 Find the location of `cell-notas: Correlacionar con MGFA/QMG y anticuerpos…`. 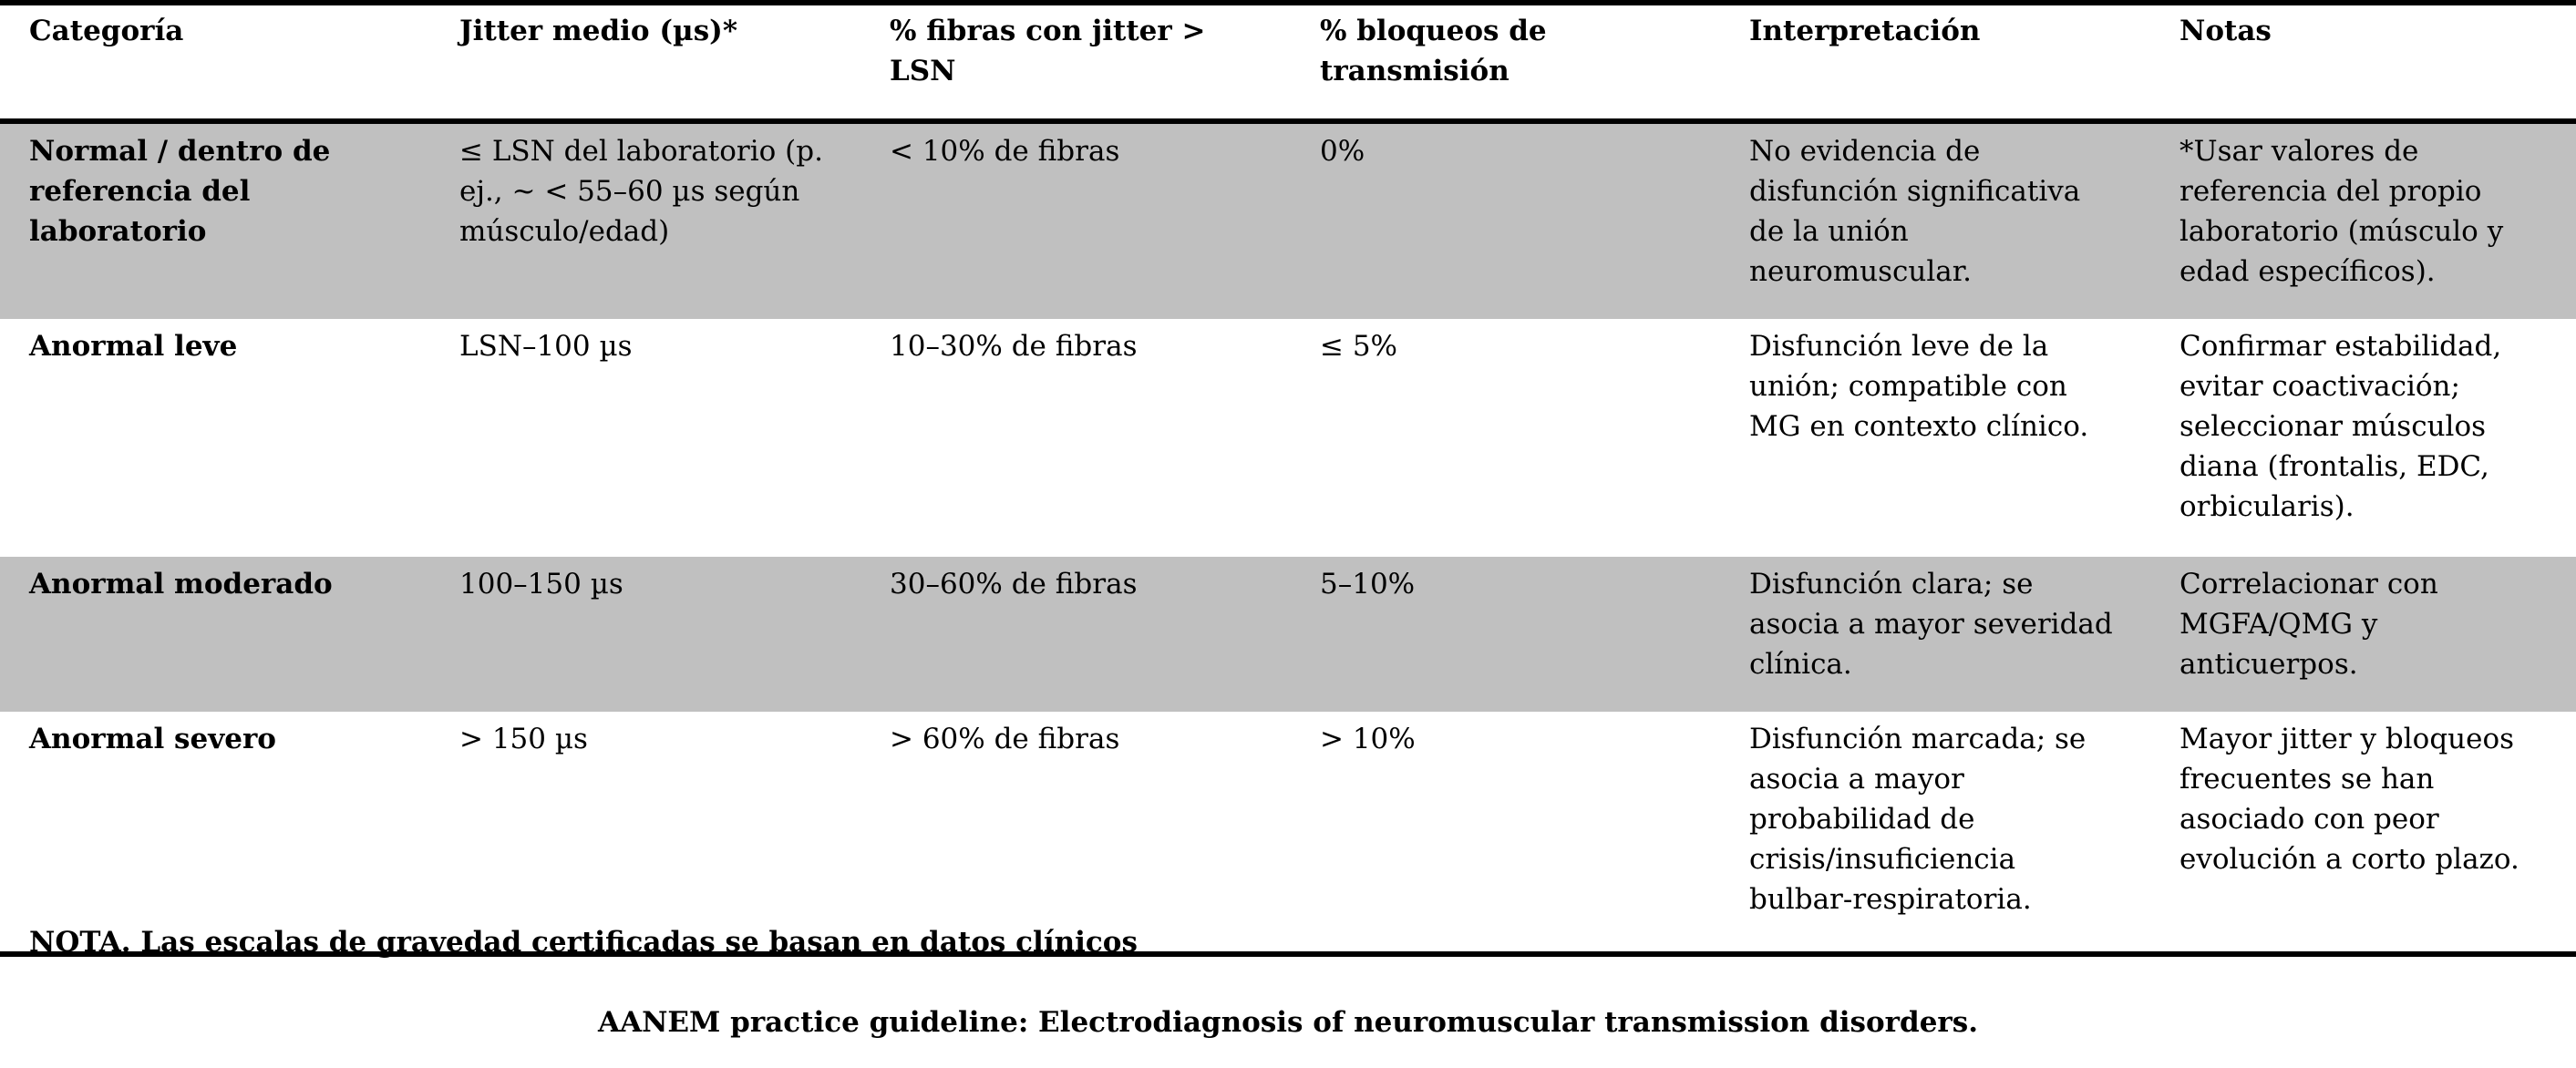

cell-notas: Correlacionar con MGFA/QMG y anticuerpos… is located at coordinates (2308, 624).